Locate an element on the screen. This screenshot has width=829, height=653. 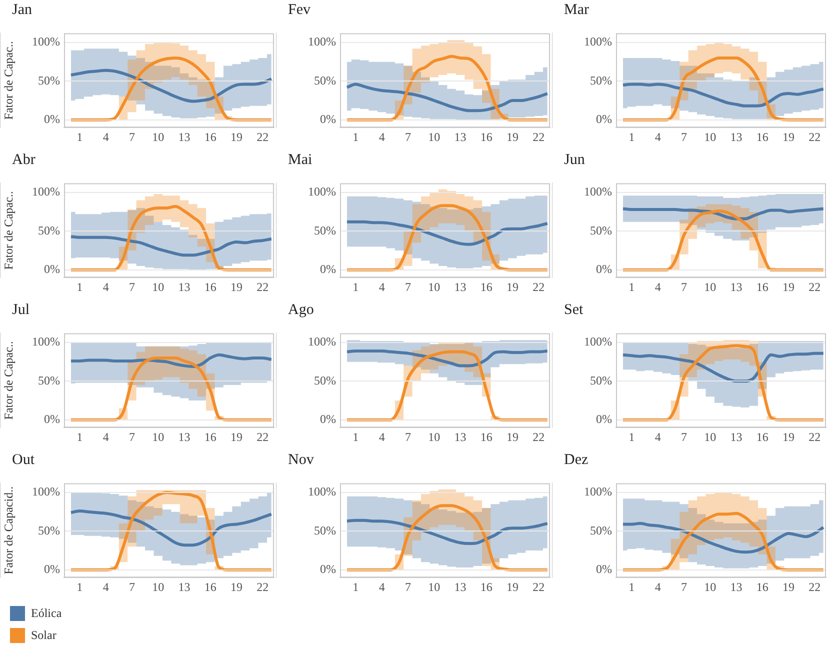
chart-title: Set is located at coordinates (574, 310).